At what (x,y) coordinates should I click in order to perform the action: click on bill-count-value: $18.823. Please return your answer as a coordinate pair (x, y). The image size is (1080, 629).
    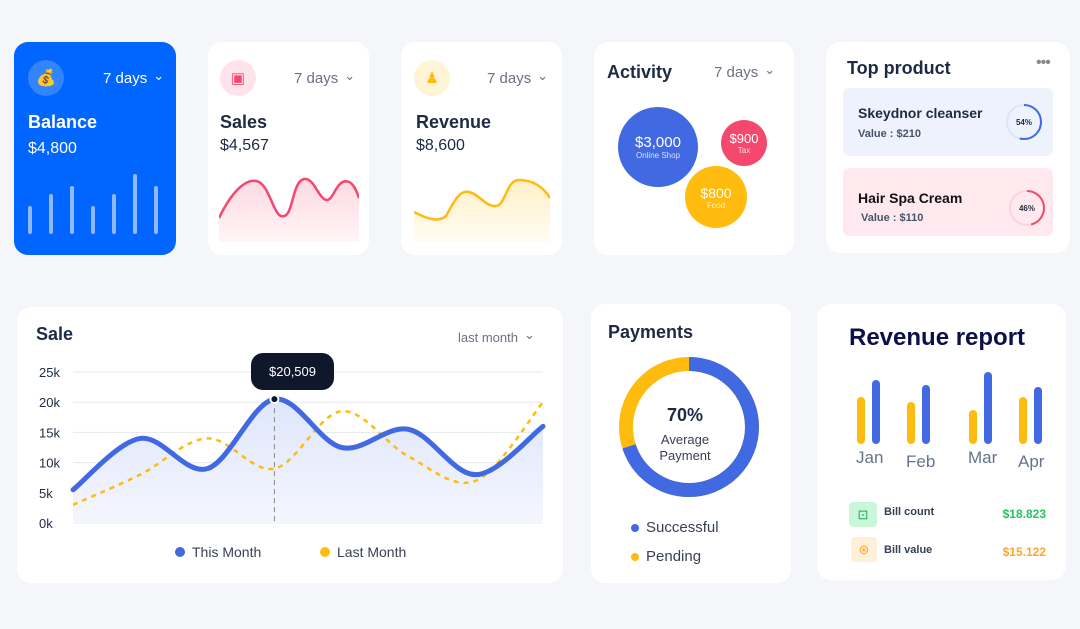
    Looking at the image, I should click on (1024, 514).